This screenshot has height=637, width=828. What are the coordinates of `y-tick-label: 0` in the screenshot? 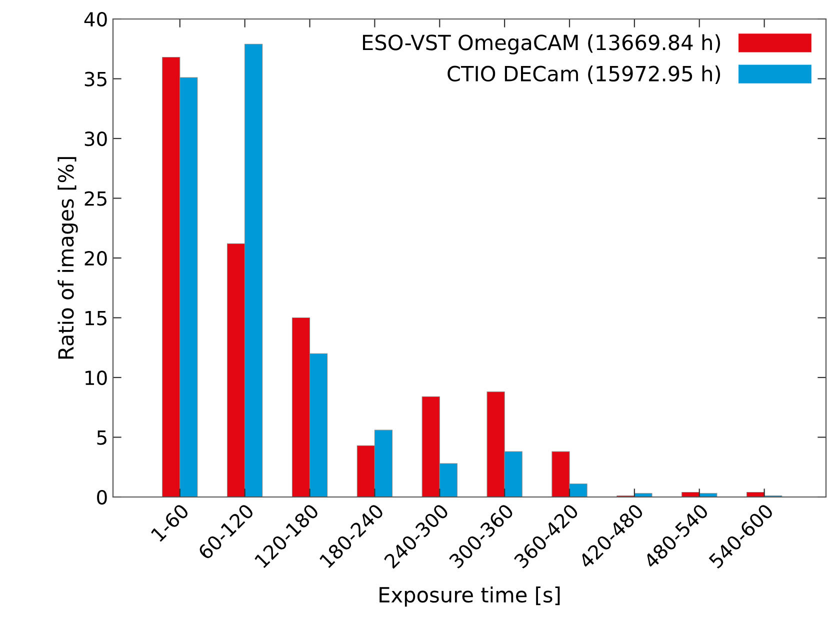 It's located at (102, 497).